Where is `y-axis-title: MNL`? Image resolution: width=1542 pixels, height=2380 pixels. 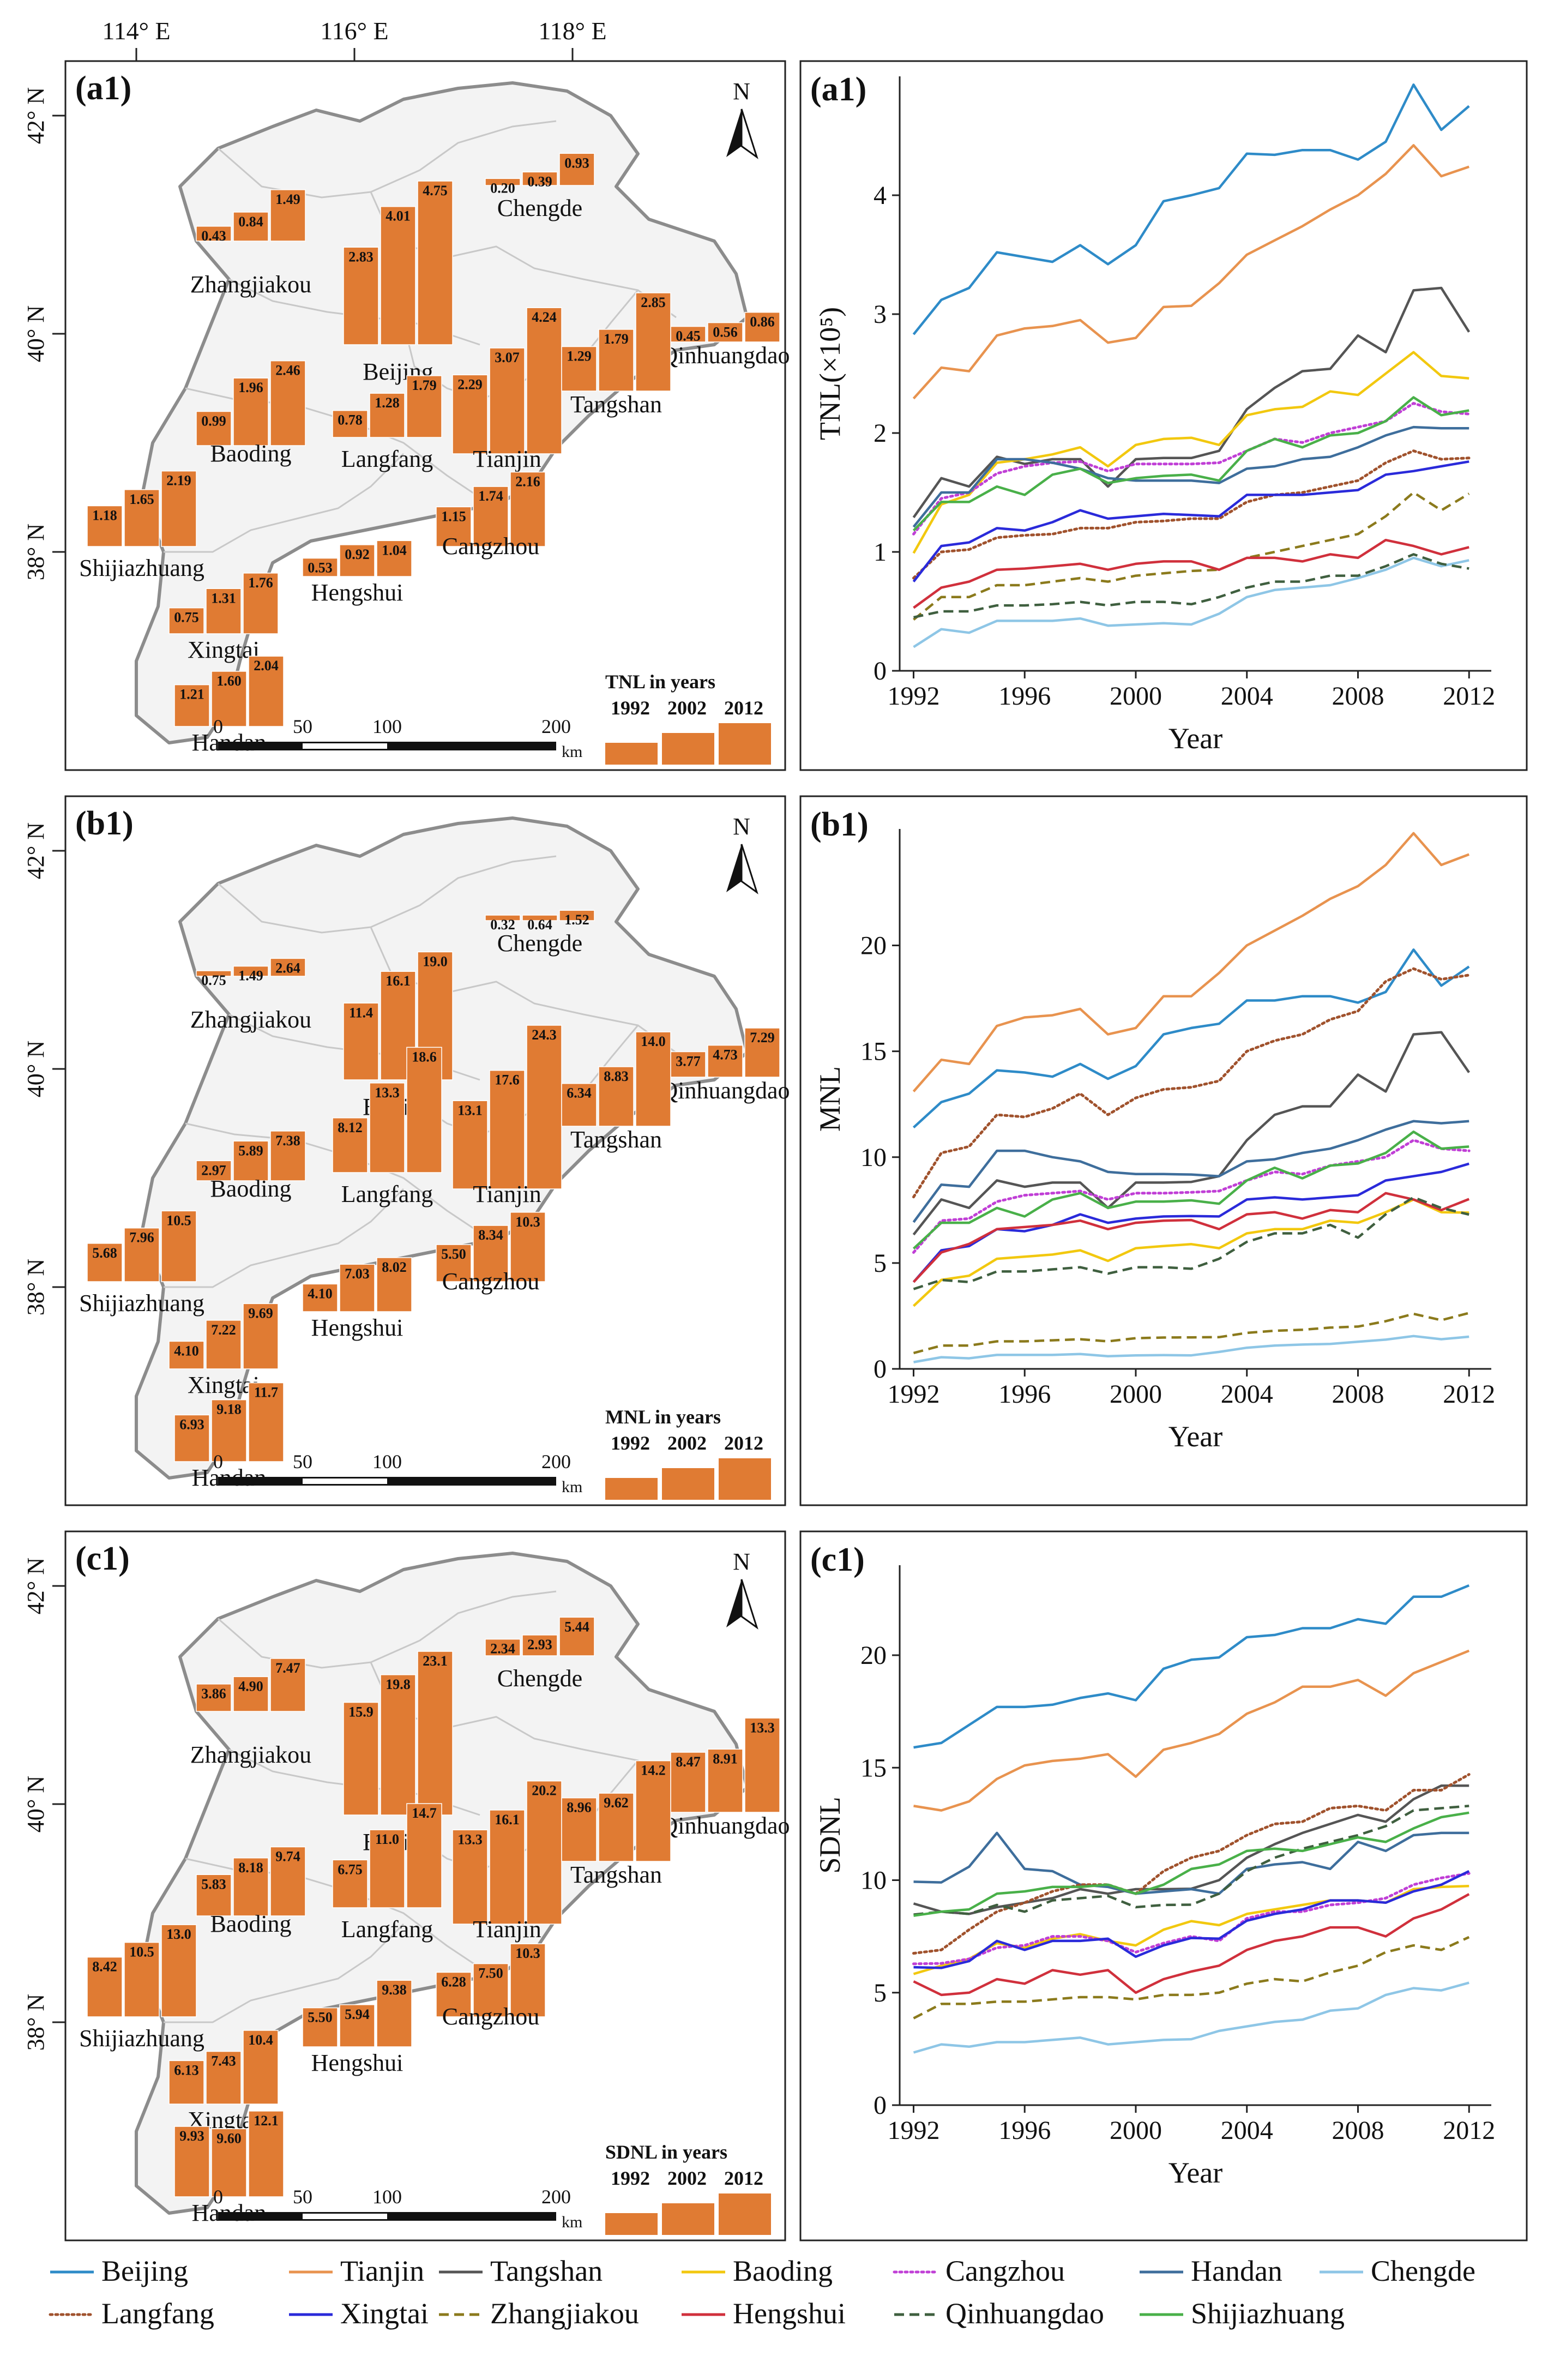 y-axis-title: MNL is located at coordinates (830, 1099).